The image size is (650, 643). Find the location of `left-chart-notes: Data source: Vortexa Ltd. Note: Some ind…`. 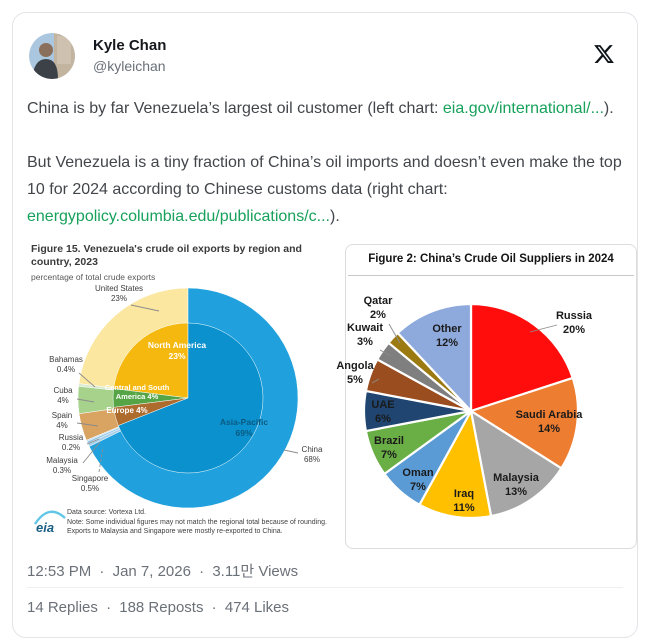

left-chart-notes: Data source: Vortexa Ltd. Note: Some ind… is located at coordinates (197, 522).